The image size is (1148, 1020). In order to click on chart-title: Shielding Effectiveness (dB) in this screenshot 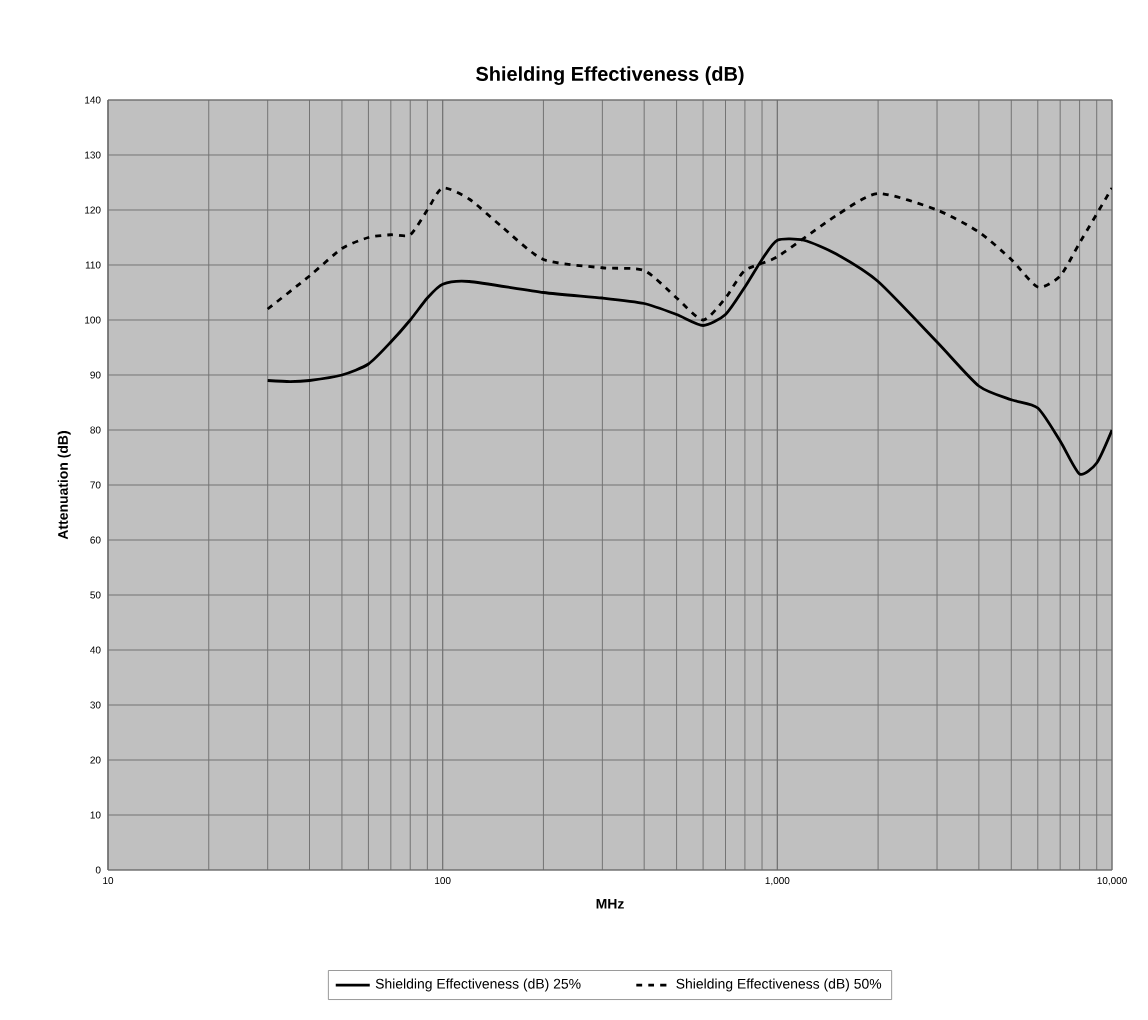, I will do `click(610, 75)`.